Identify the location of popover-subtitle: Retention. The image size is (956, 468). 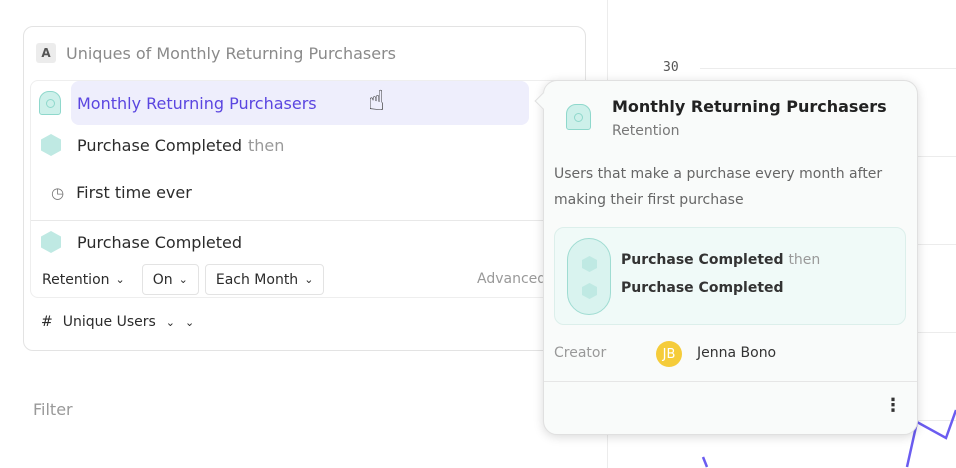
(646, 131).